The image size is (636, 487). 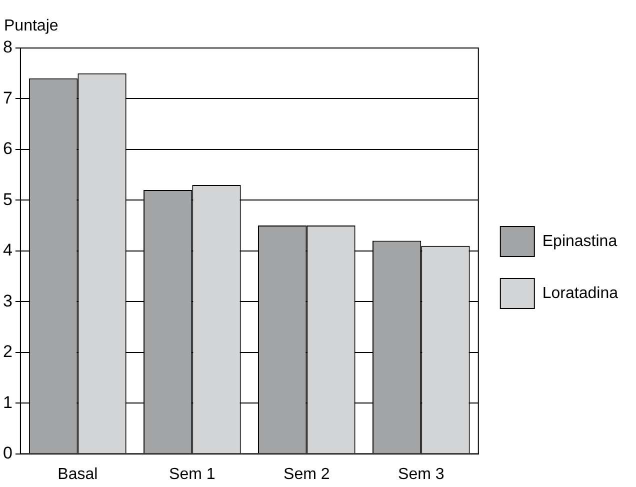 What do you see at coordinates (31, 25) in the screenshot?
I see `y-axis-title: Puntaje` at bounding box center [31, 25].